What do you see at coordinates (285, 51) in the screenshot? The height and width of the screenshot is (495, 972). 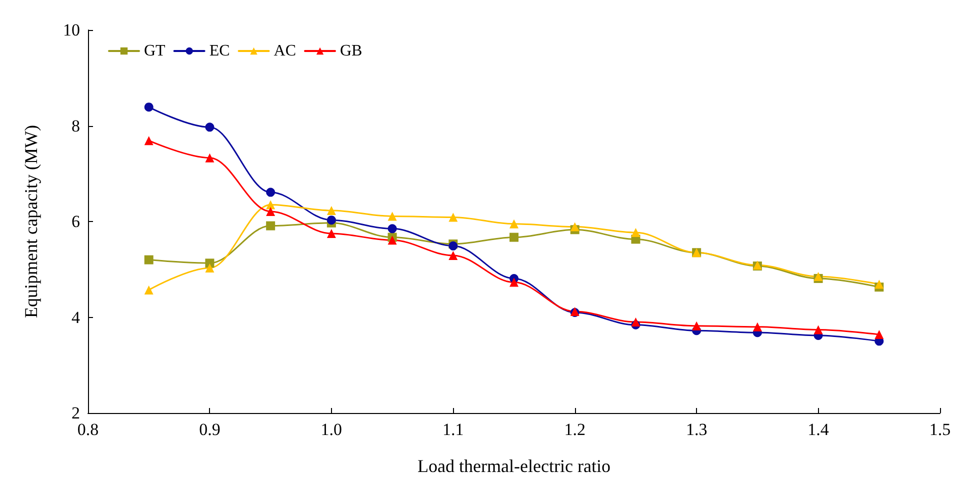 I see `legend-label: AC` at bounding box center [285, 51].